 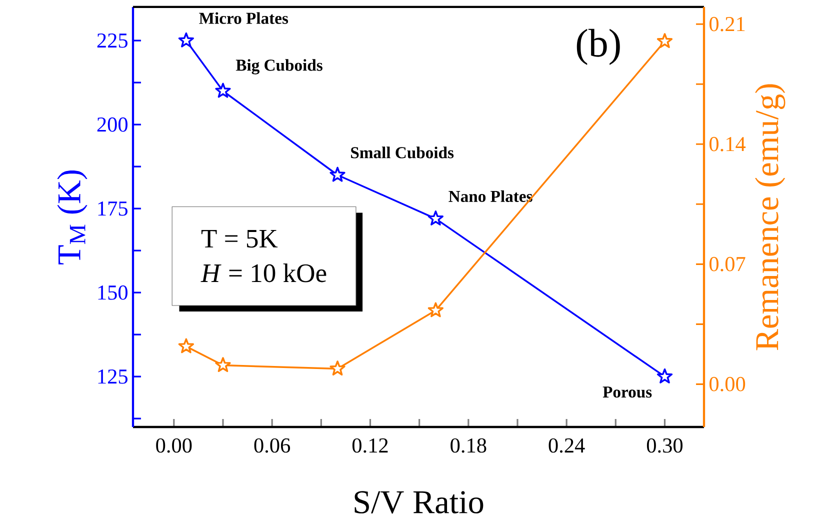 What do you see at coordinates (468, 445) in the screenshot?
I see `x-tick-label: 0.18` at bounding box center [468, 445].